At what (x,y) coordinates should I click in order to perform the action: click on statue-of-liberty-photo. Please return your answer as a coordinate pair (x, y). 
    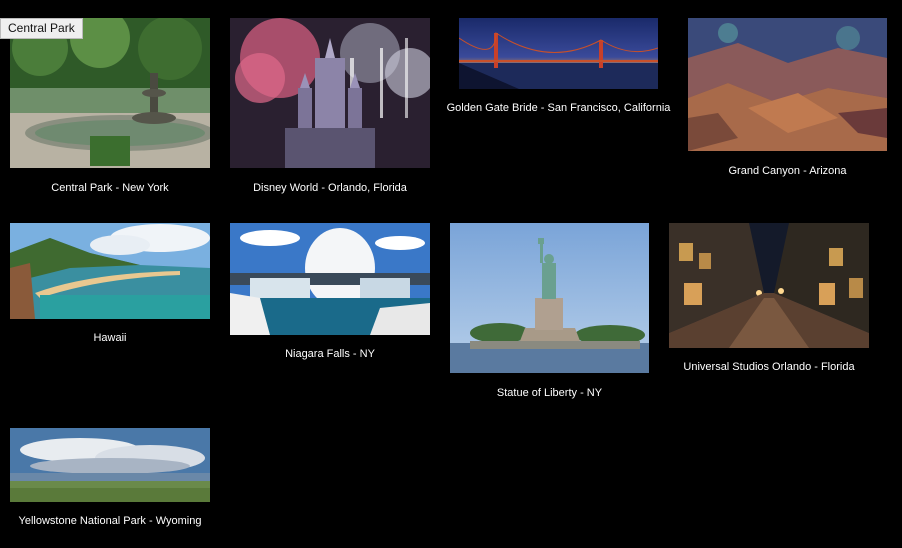
    Looking at the image, I should click on (549, 298).